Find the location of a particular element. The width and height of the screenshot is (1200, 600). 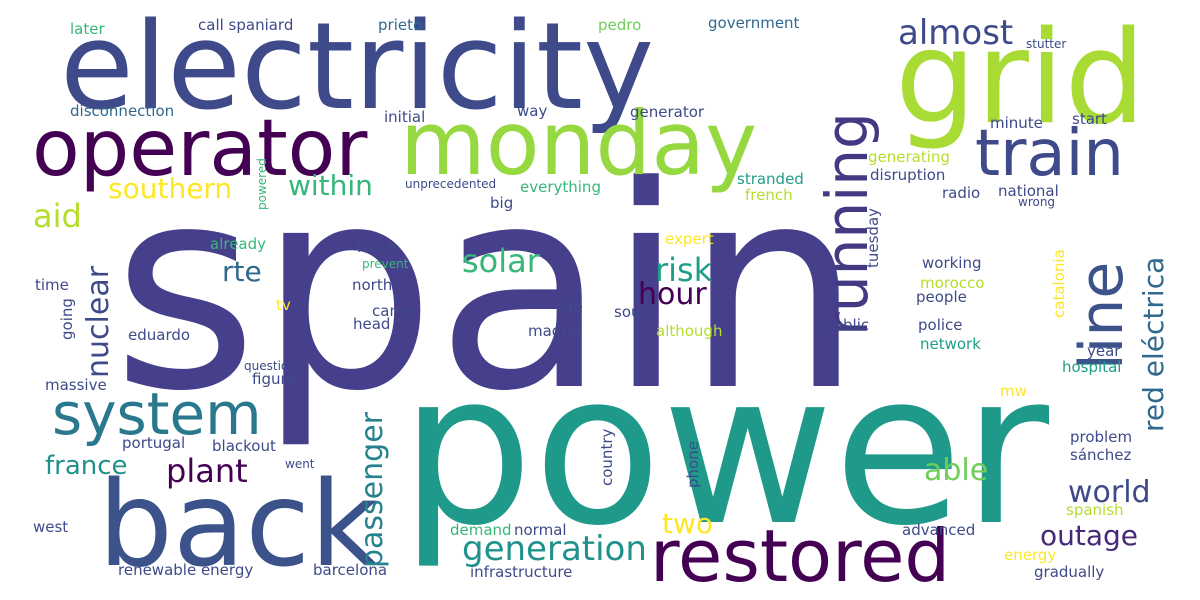

word-powered: powered is located at coordinates (262, 184).